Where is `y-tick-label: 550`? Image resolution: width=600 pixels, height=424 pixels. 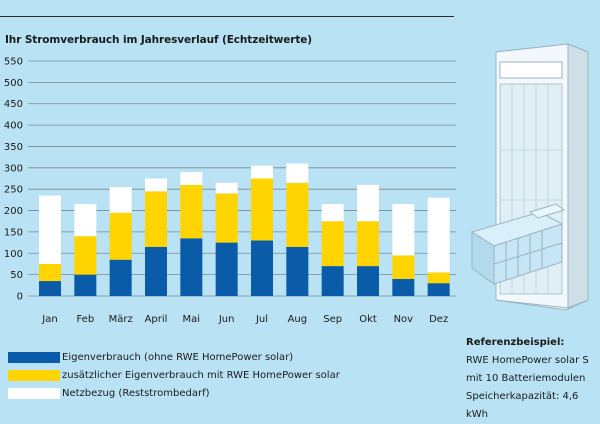 y-tick-label: 550 is located at coordinates (13, 62).